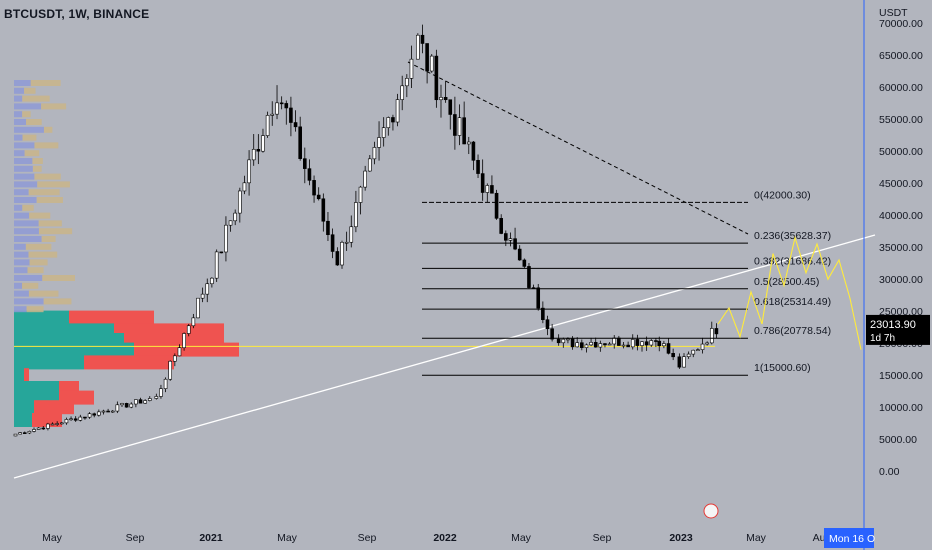 The image size is (932, 550). Describe the element at coordinates (893, 325) in the screenshot. I see `current-price-value: 23013.90` at that location.